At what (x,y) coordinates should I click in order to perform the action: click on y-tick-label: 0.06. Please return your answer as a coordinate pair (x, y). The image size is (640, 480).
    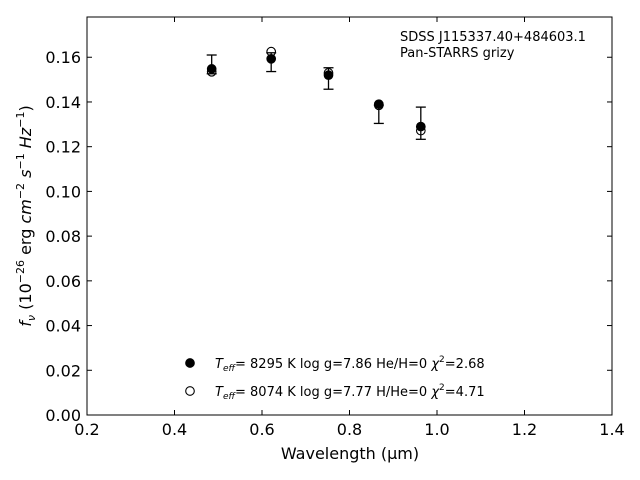
    Looking at the image, I should click on (63, 281).